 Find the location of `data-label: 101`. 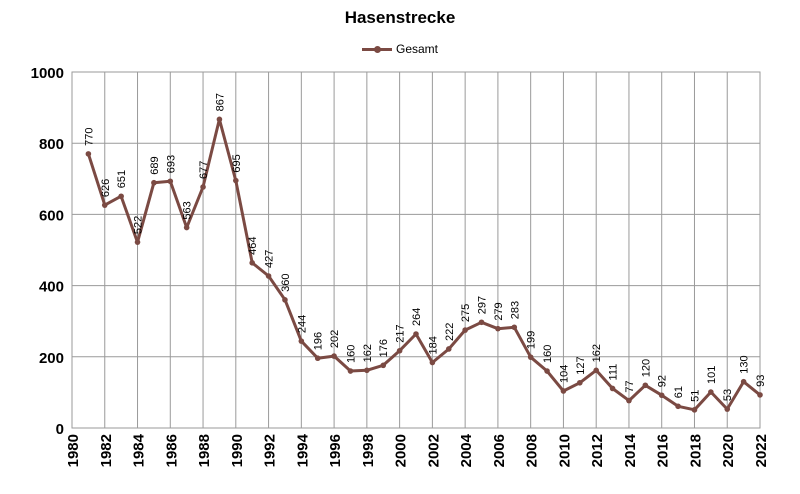

data-label: 101 is located at coordinates (712, 375).